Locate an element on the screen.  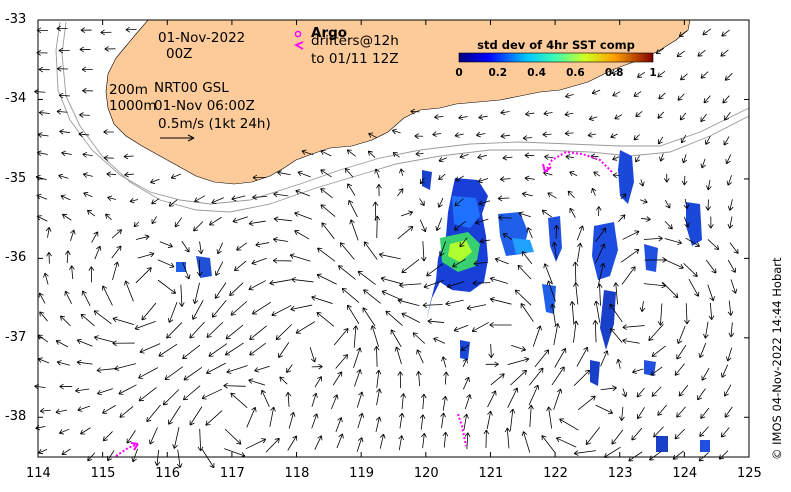
y-tick-label: -33 is located at coordinates (16, 19).